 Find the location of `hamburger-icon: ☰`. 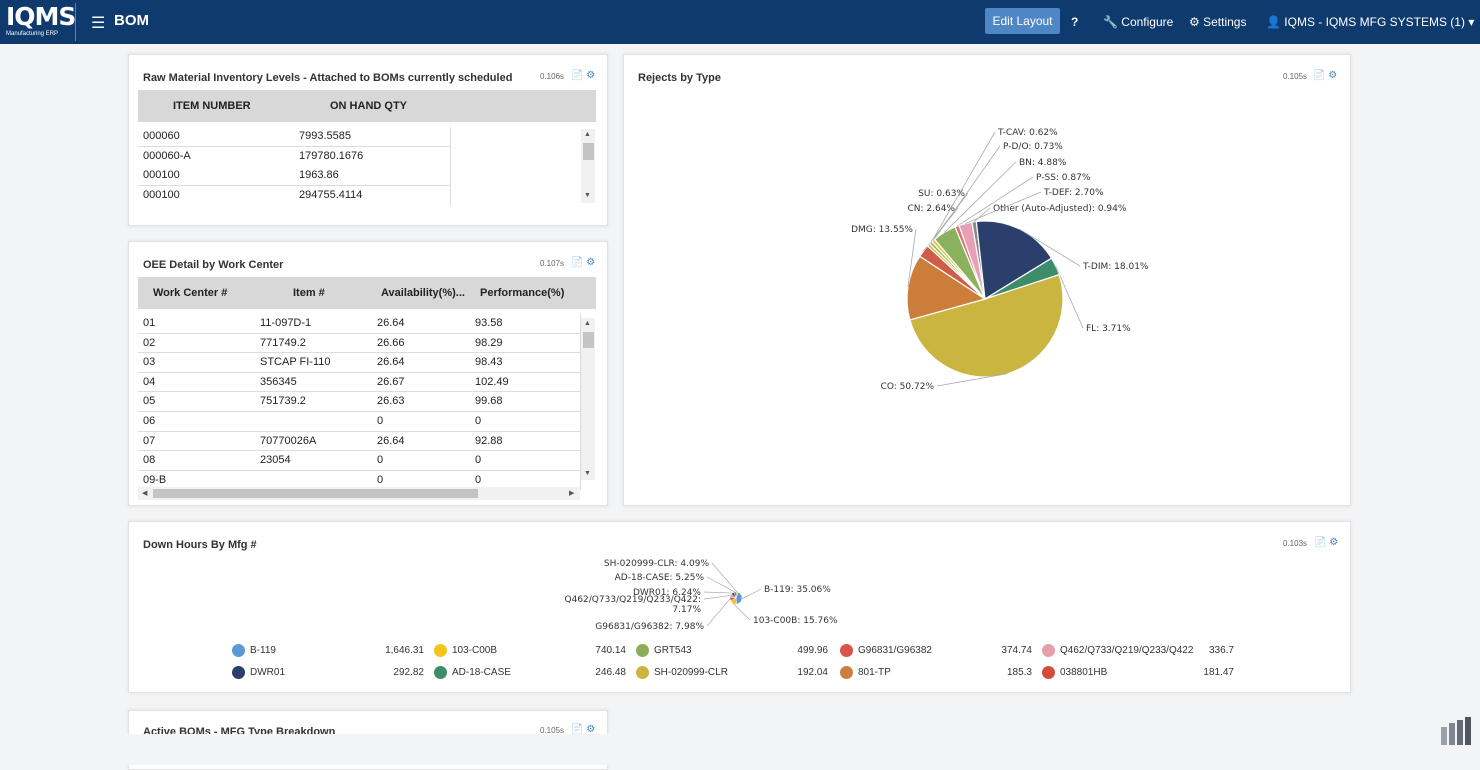

hamburger-icon: ☰ is located at coordinates (98, 23).